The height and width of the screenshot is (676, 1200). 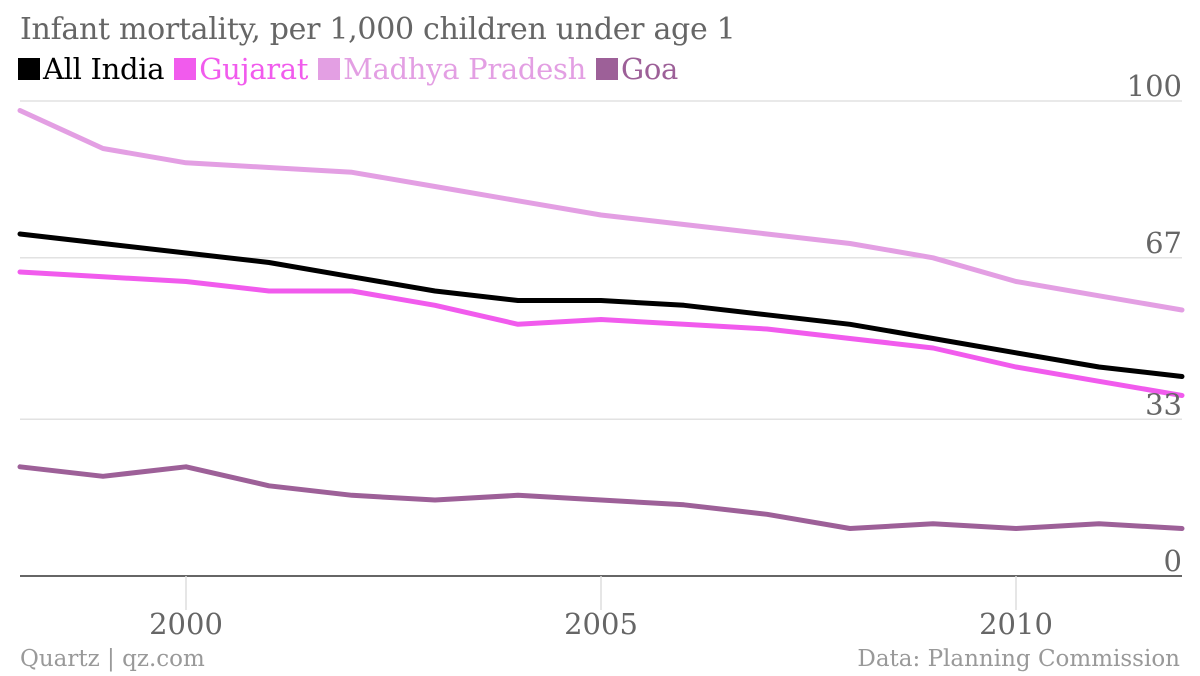 What do you see at coordinates (1018, 659) in the screenshot?
I see `footer-source-right: Data: Planning Commission` at bounding box center [1018, 659].